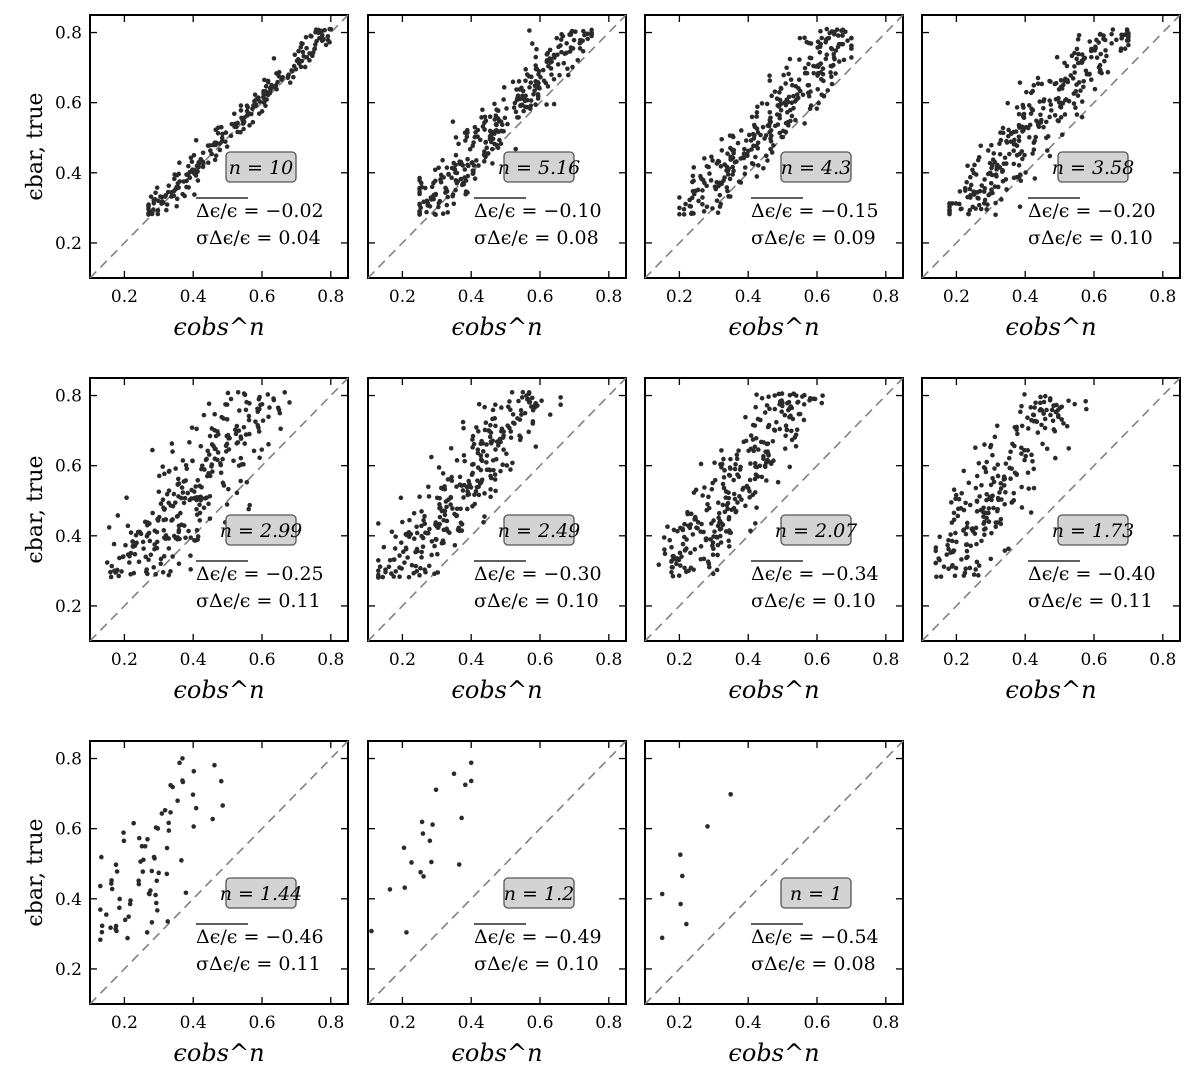  Describe the element at coordinates (816, 660) in the screenshot. I see `x-tick-label: 0.6` at that location.